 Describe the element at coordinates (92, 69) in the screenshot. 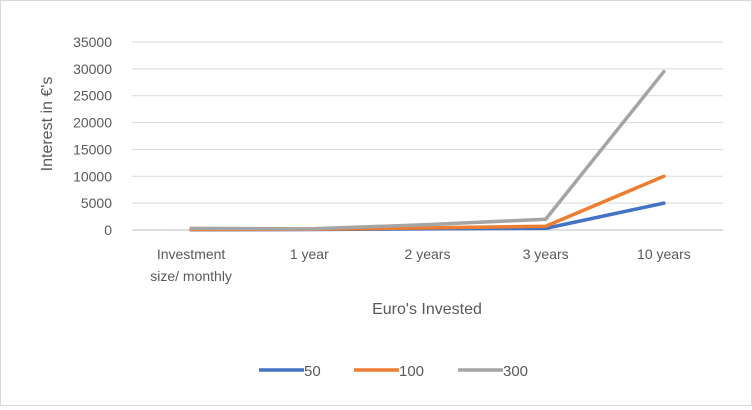

I see `y-tick-label: 30000` at that location.